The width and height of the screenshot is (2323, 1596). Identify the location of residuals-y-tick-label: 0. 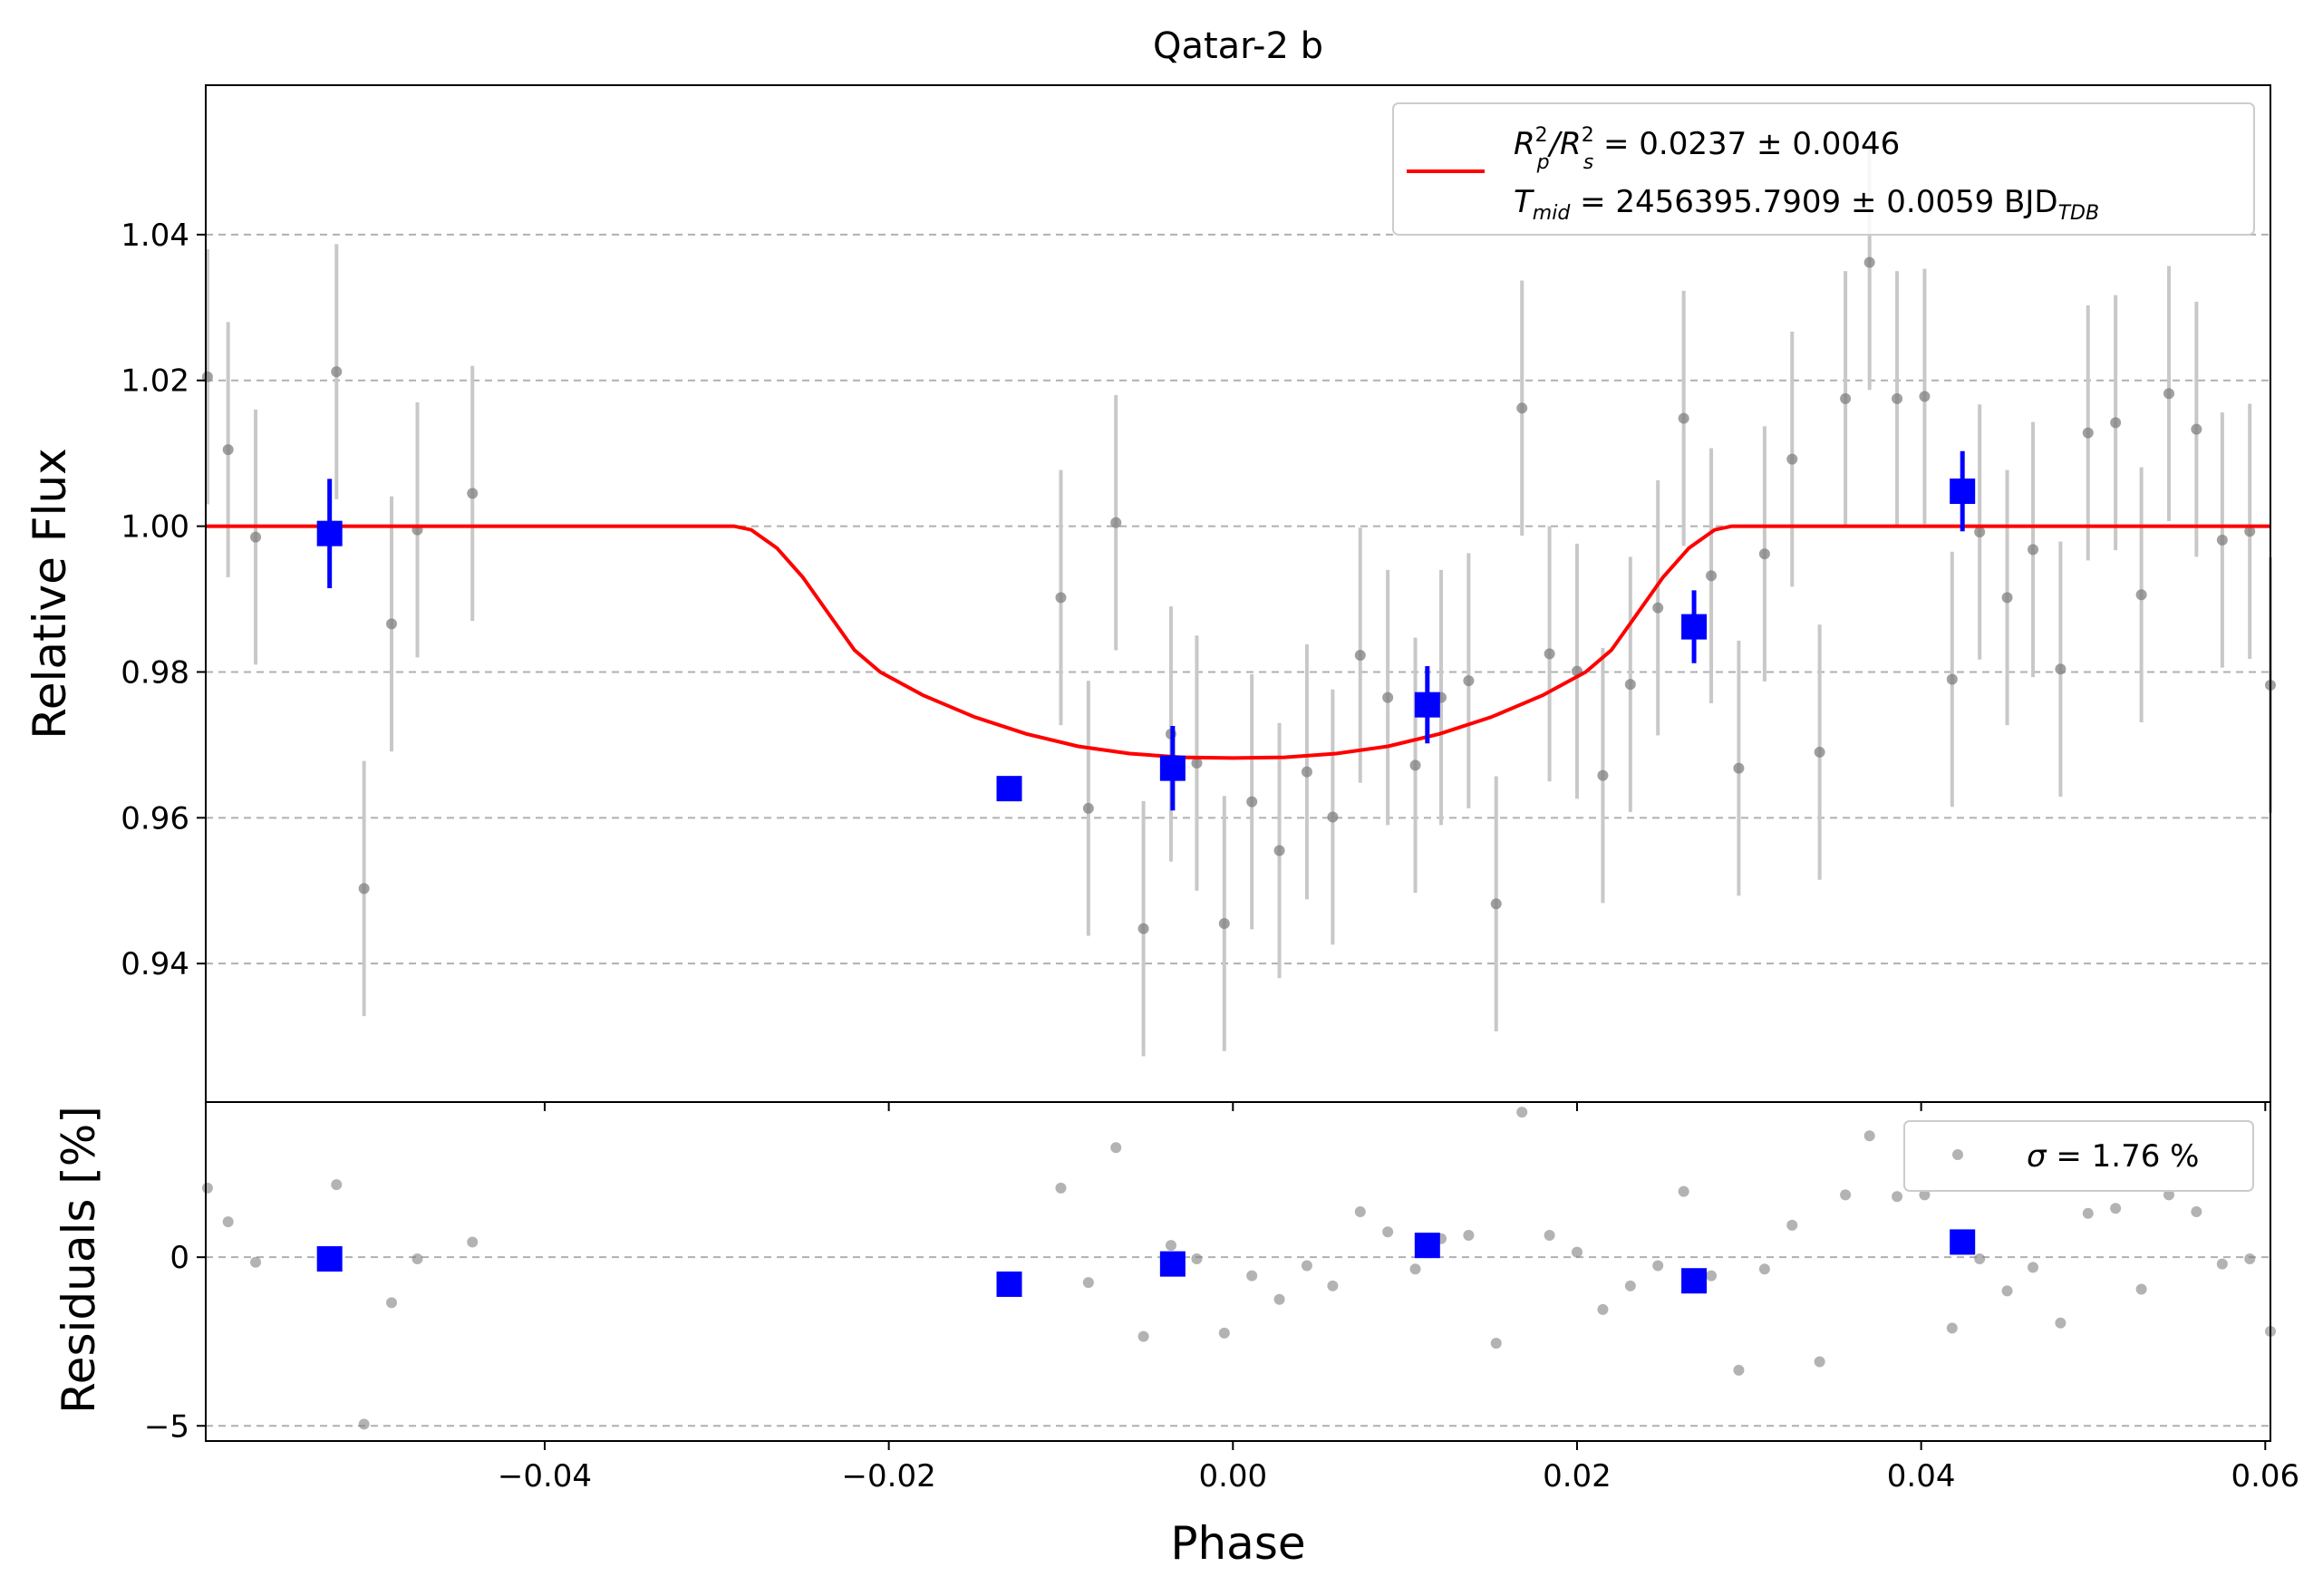
(179, 1258).